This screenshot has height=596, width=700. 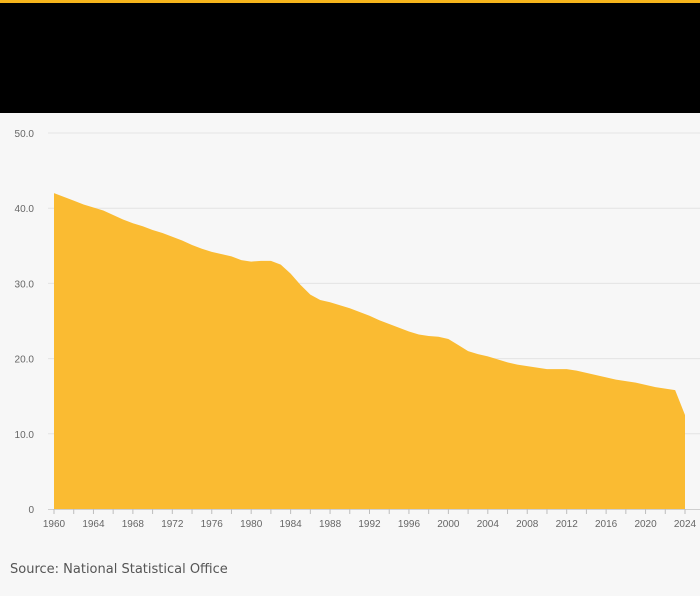 I want to click on y-tick-label: 20.0, so click(x=25, y=360).